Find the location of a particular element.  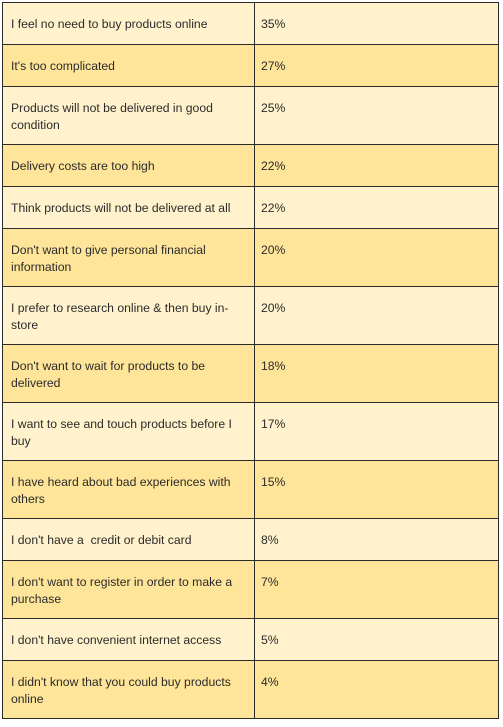

table-row: Delivery costs are too high 22% is located at coordinates (250, 165).